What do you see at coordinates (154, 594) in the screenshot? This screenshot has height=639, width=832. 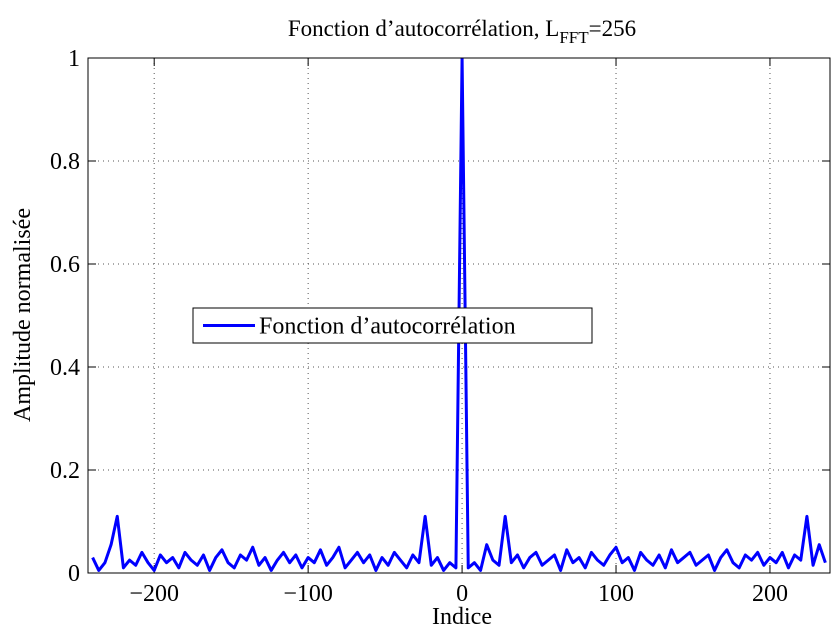 I see `x-tick-label: −200` at bounding box center [154, 594].